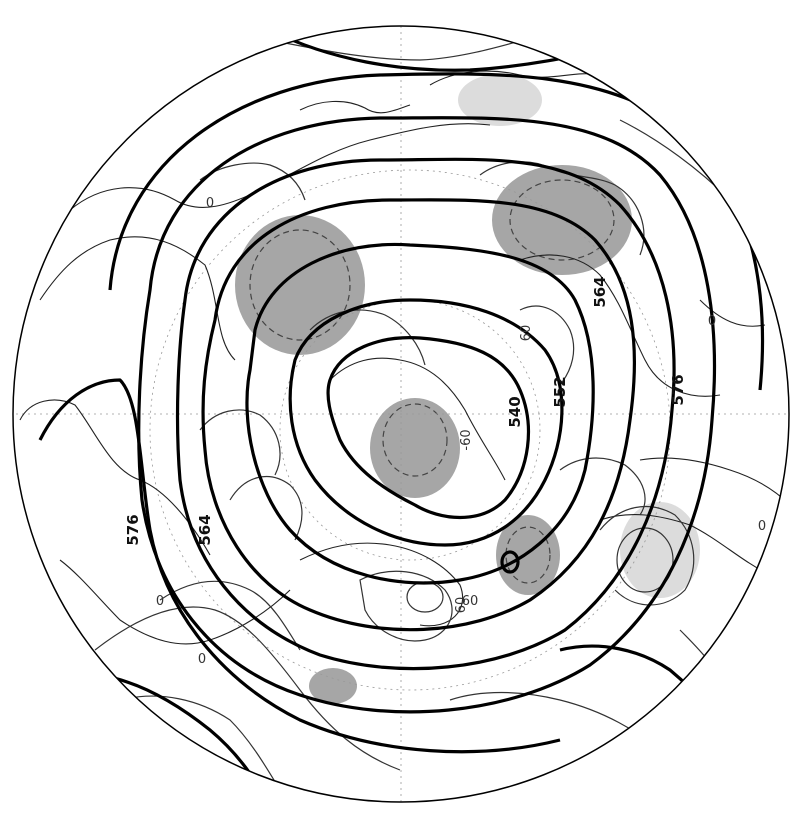 The image size is (798, 825). Describe the element at coordinates (515, 411) in the screenshot. I see `thick-contour-label: 540` at that location.